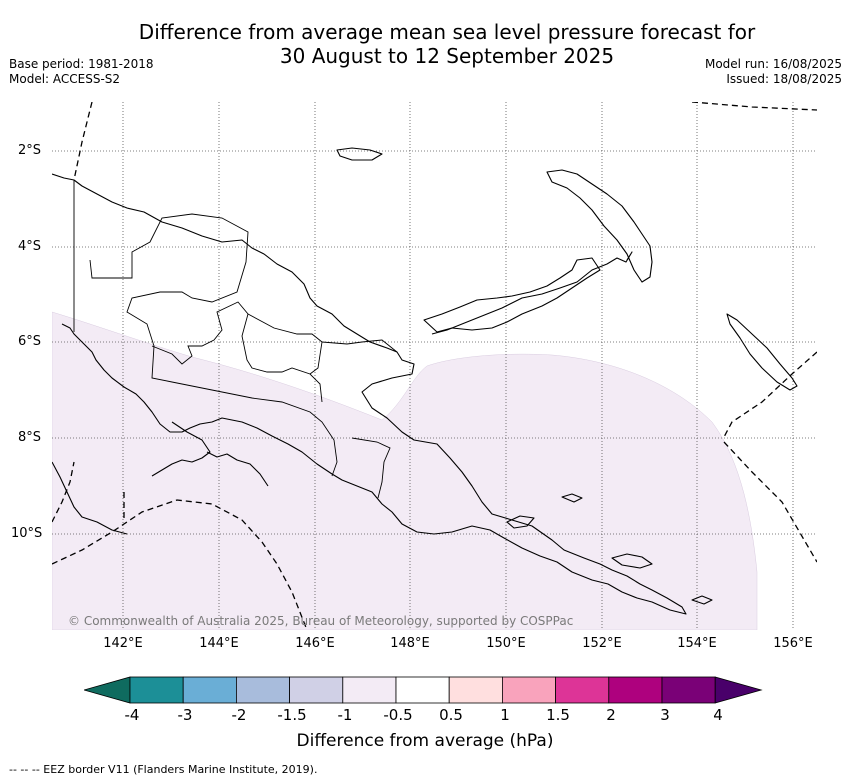  What do you see at coordinates (123, 643) in the screenshot?
I see `lon-label-142e: 142°E` at bounding box center [123, 643].